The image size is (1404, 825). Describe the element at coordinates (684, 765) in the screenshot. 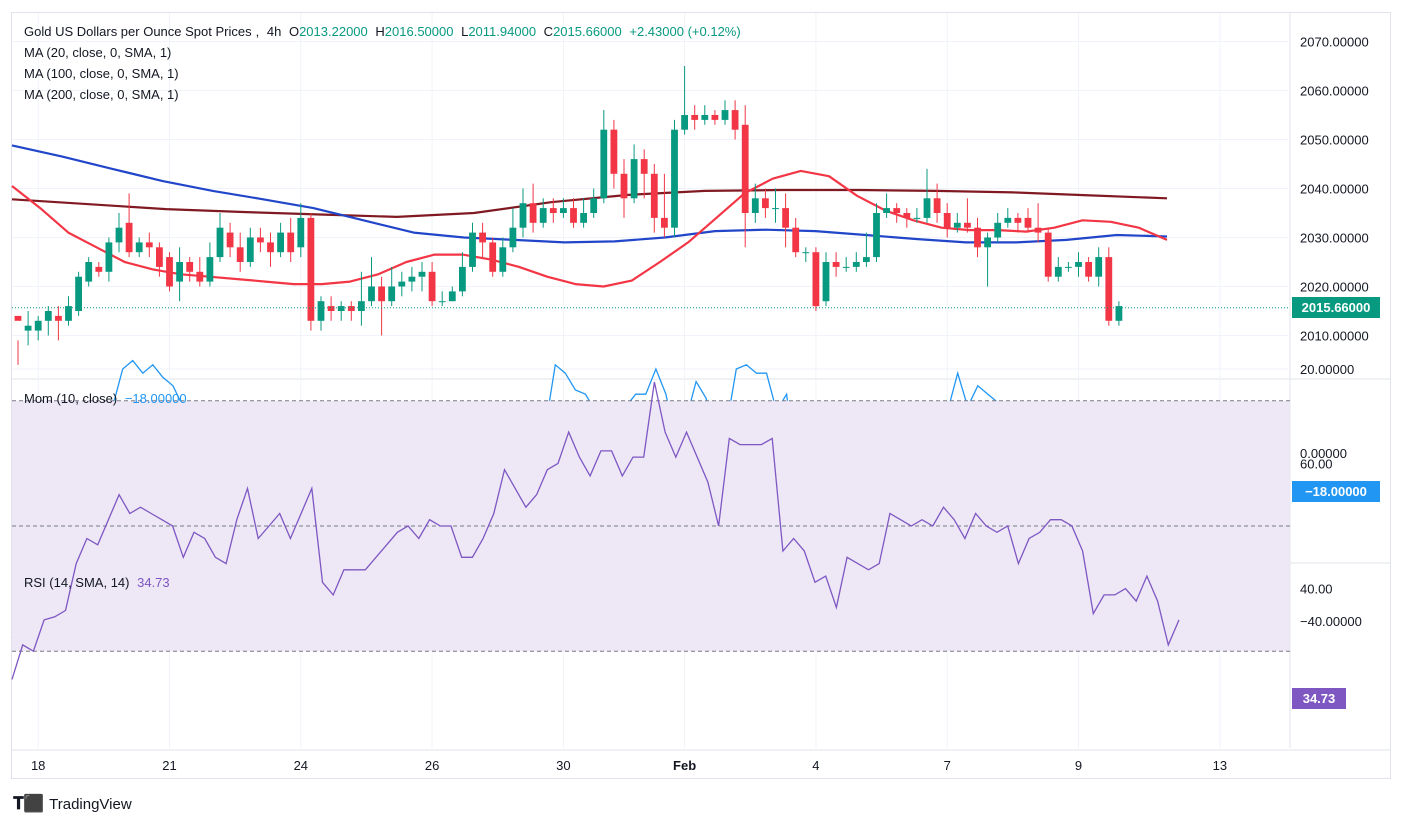

I see `time-tick-label: Feb` at that location.